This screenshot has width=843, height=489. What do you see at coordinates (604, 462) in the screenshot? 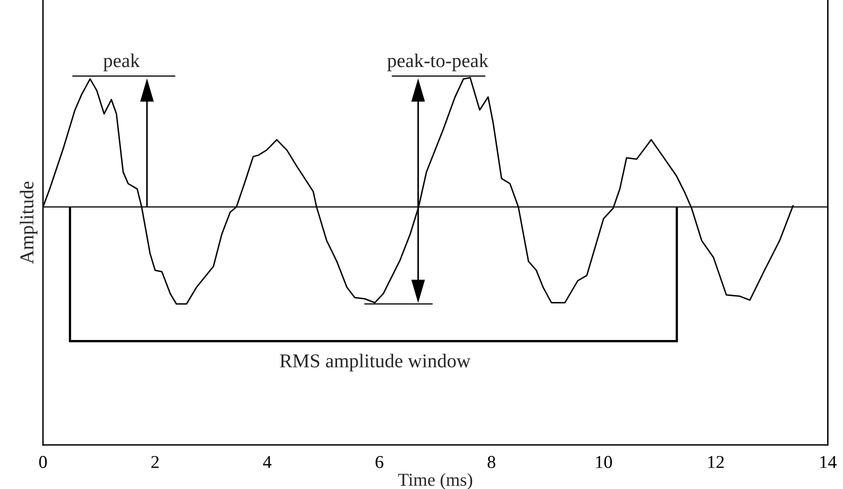
I see `x-tick-label: 10` at bounding box center [604, 462].